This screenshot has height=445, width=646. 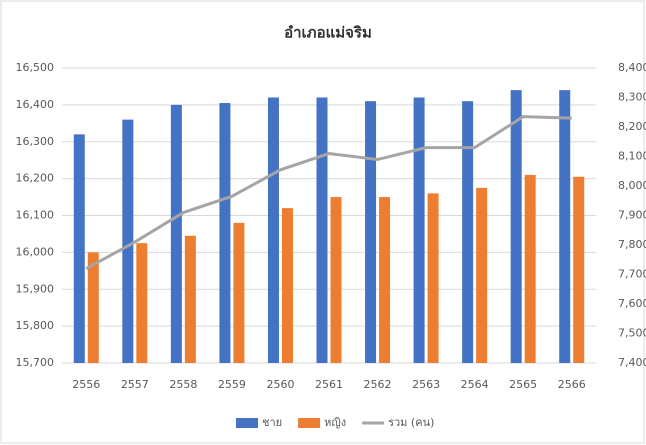 I want to click on x-tick-label: 2560, so click(x=280, y=384).